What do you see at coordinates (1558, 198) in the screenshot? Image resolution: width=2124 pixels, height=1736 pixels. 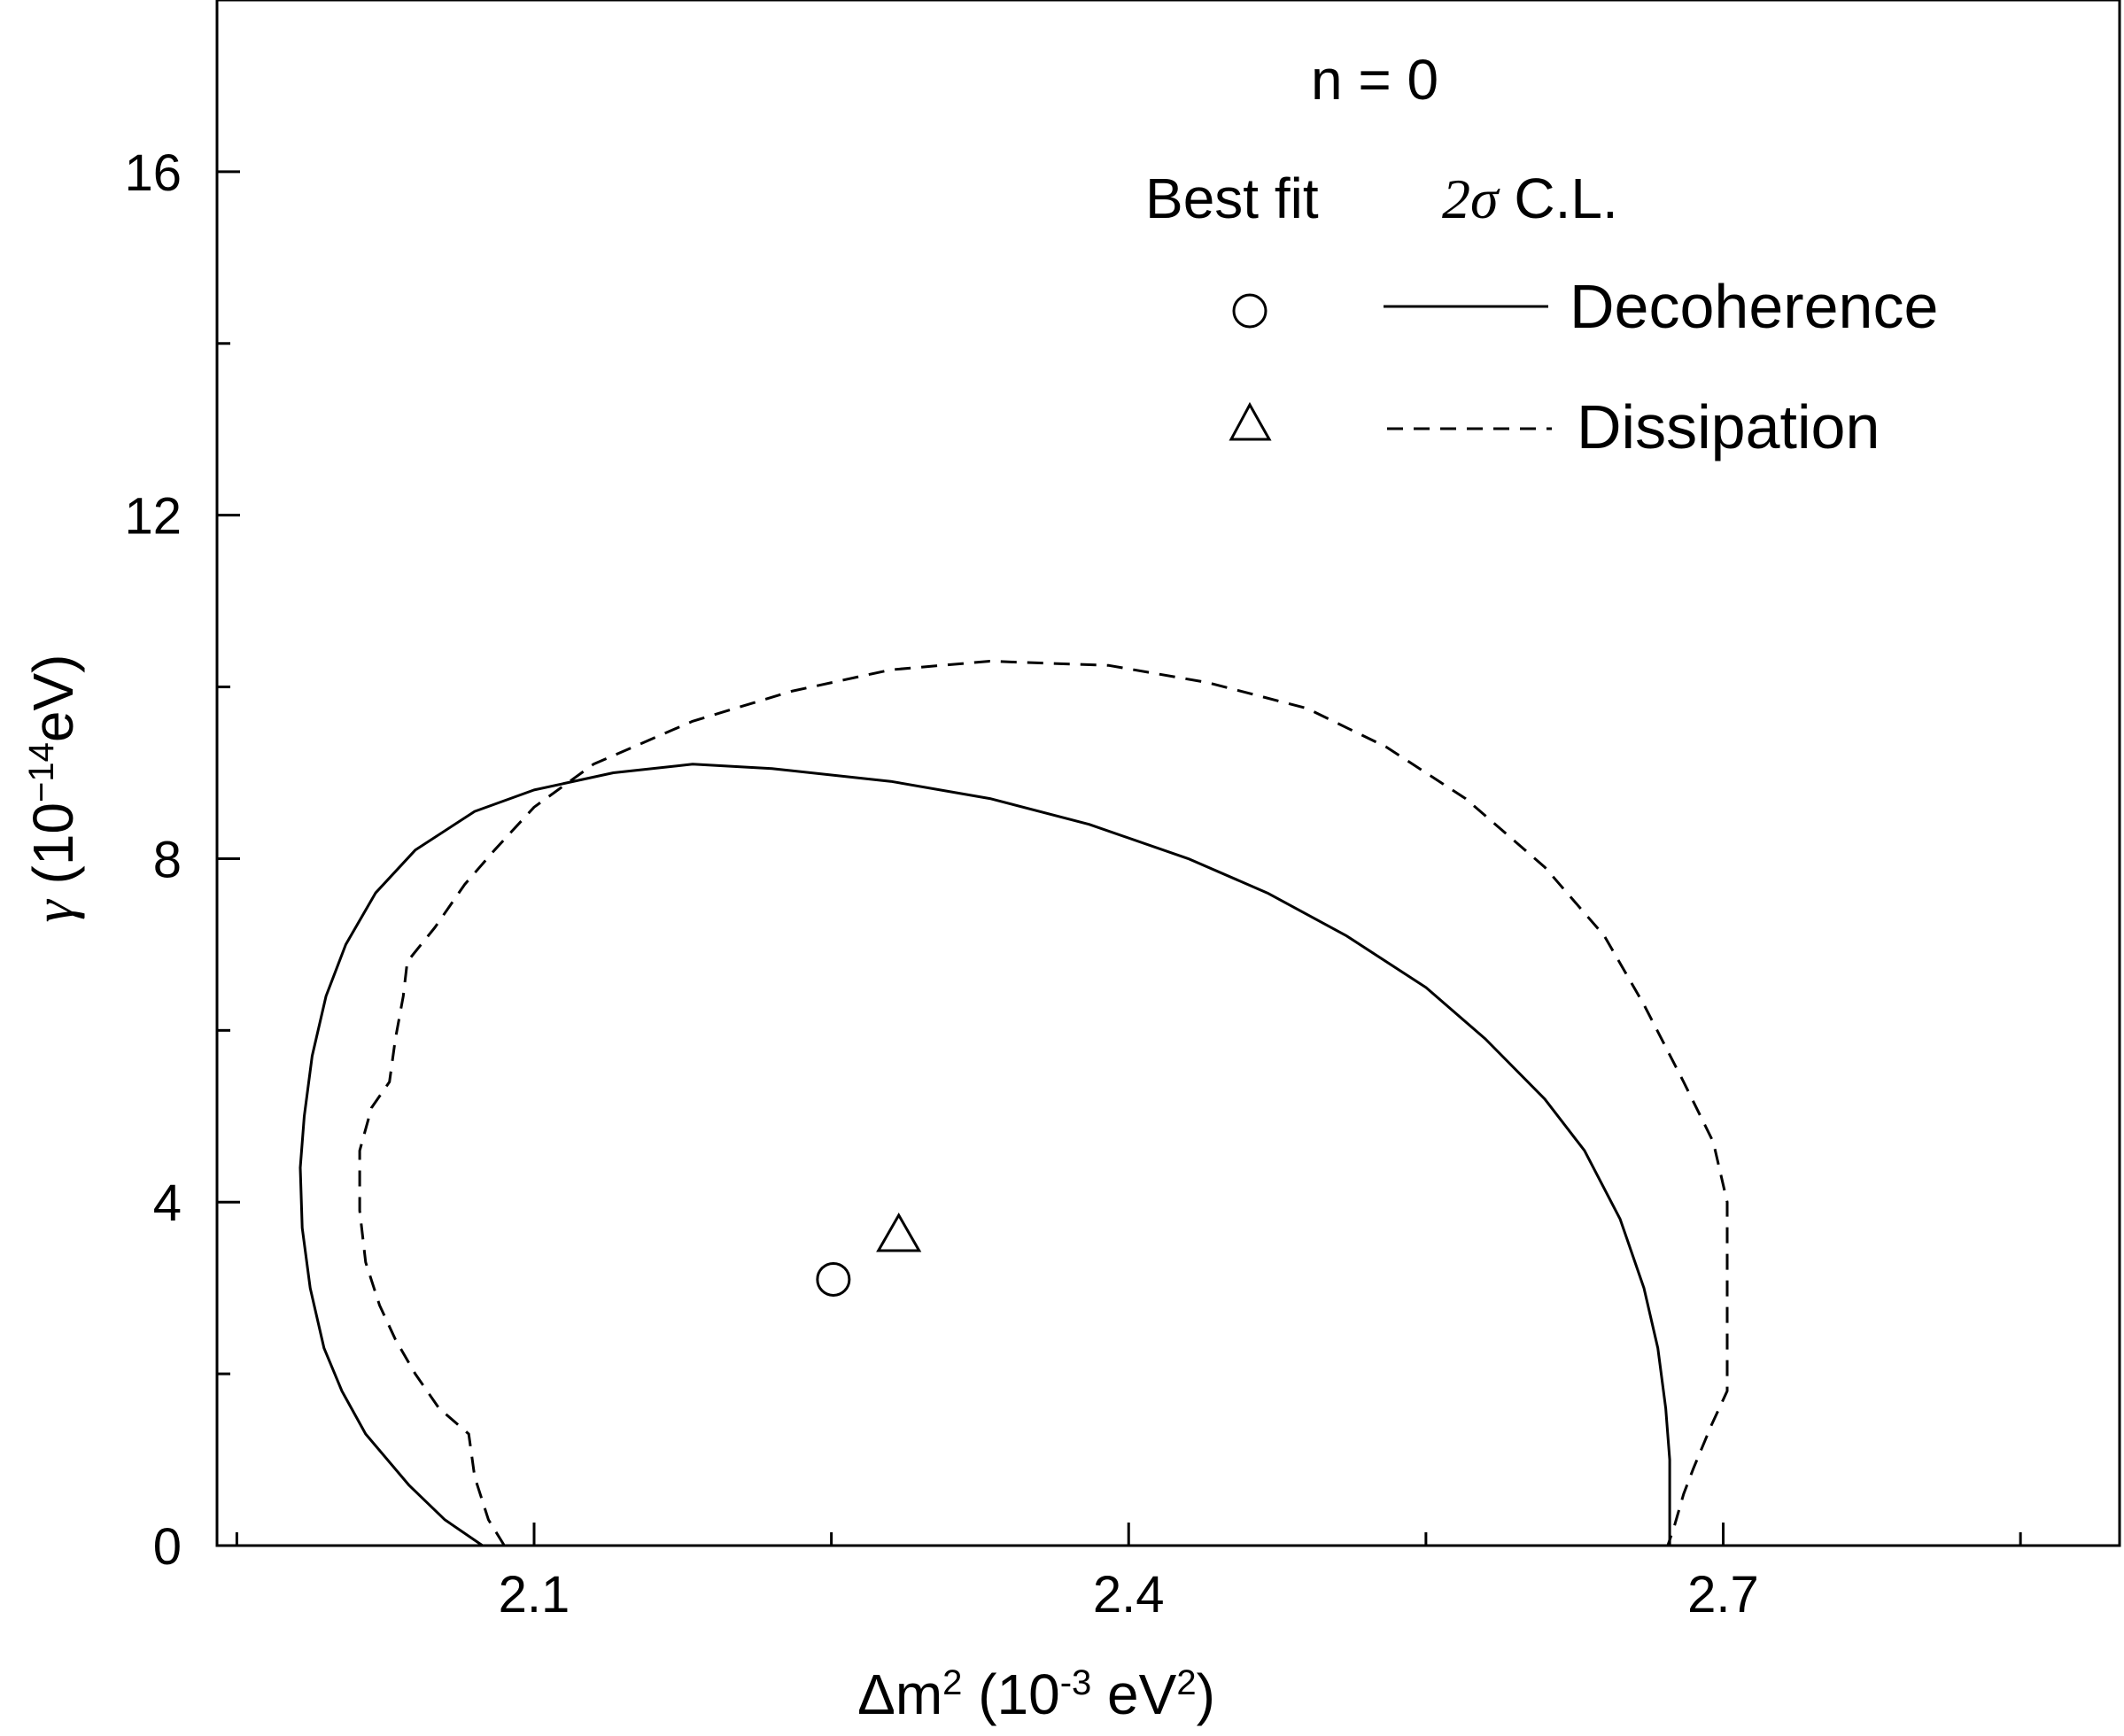 I see `legend-header-cl: C.L.` at bounding box center [1558, 198].